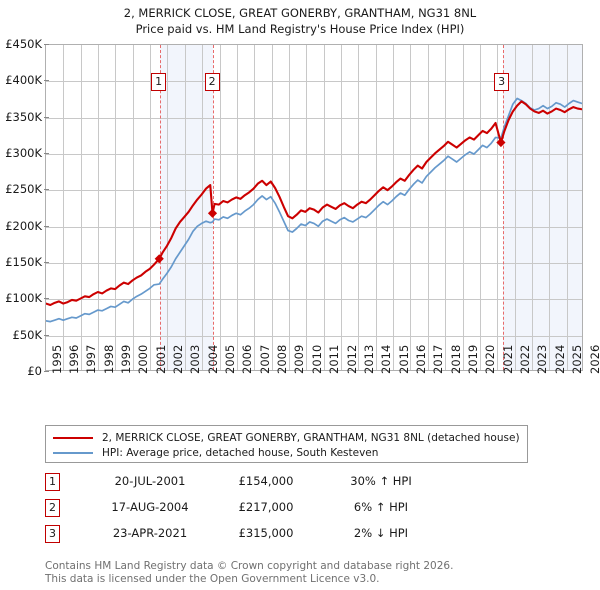  I want to click on x-axis-tick-label: 2009, so click(299, 359).